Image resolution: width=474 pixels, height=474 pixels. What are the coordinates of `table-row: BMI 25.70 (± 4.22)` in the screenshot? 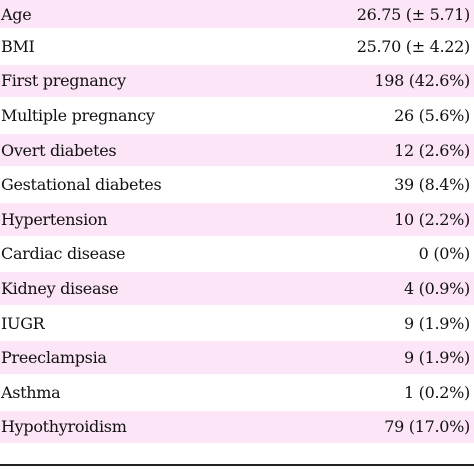 It's located at (237, 47).